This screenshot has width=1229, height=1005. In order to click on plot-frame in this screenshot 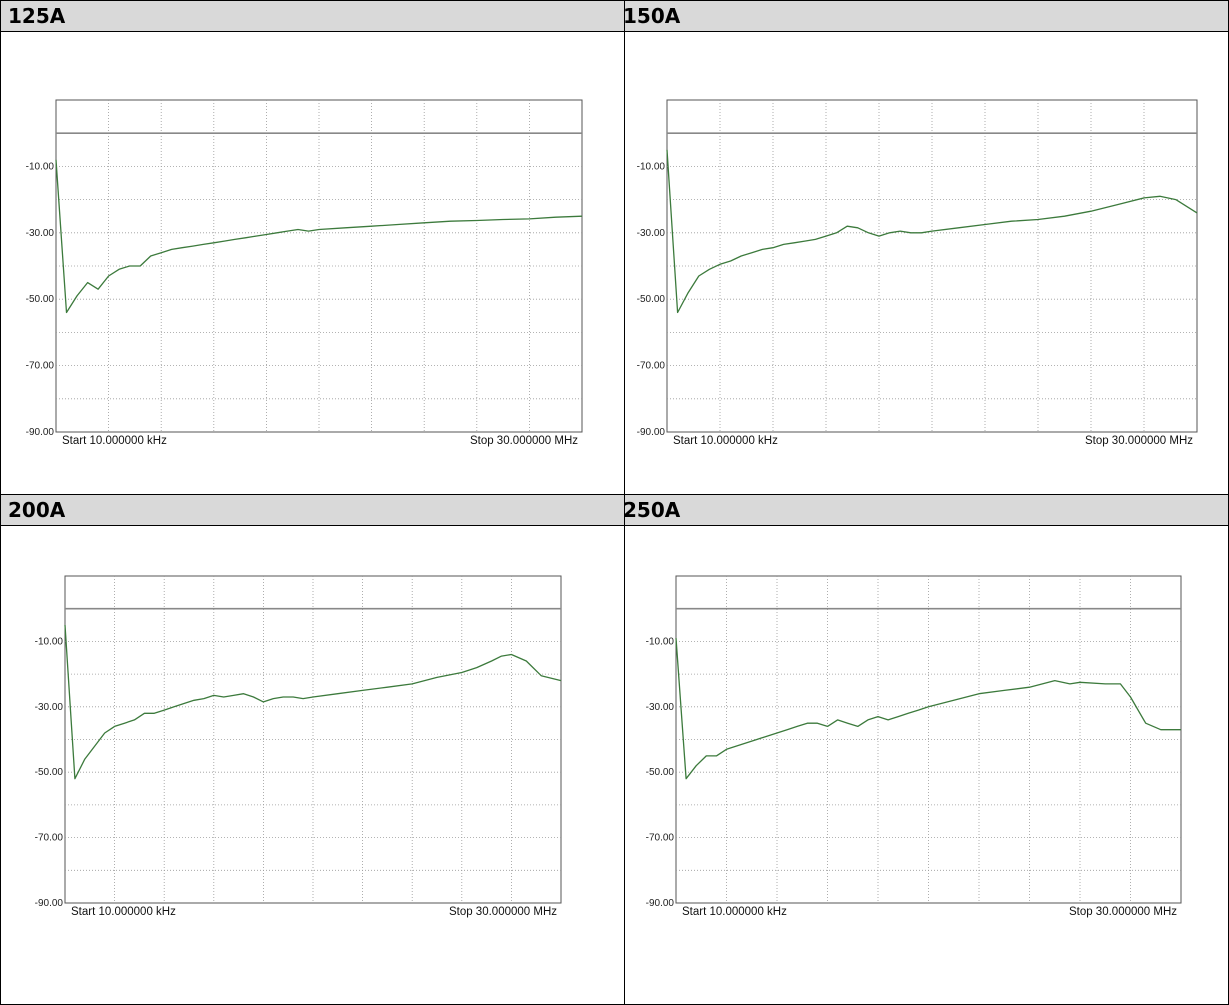, I will do `click(313, 739)`.